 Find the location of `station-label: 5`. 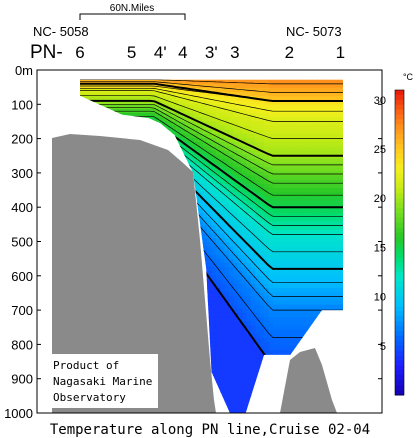

station-label: 5 is located at coordinates (131, 52).